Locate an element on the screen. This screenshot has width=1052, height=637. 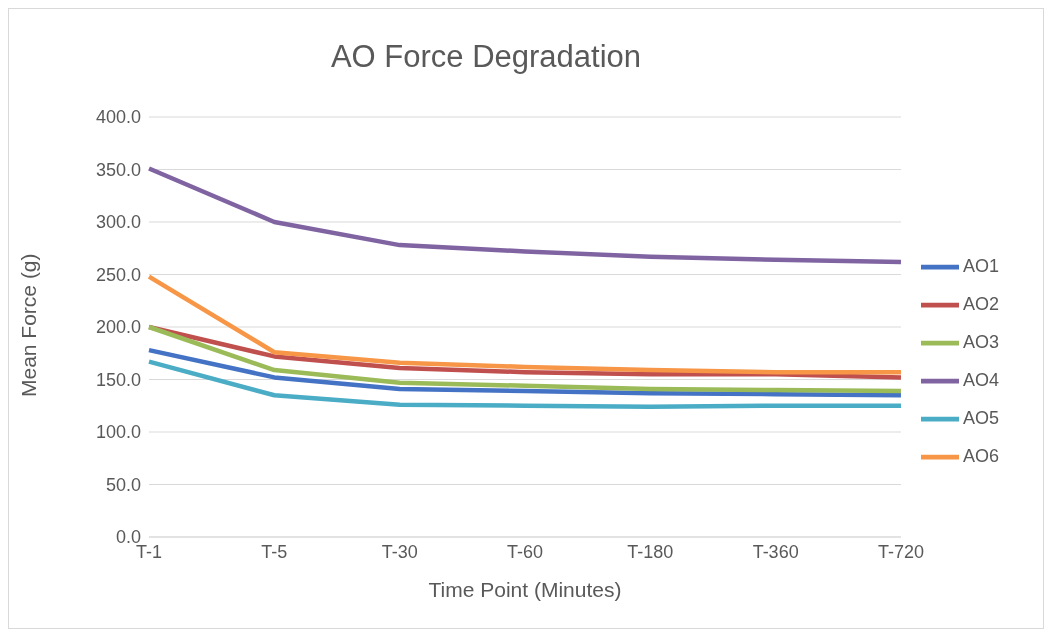
y-tick-label: 100.0 is located at coordinates (118, 432).